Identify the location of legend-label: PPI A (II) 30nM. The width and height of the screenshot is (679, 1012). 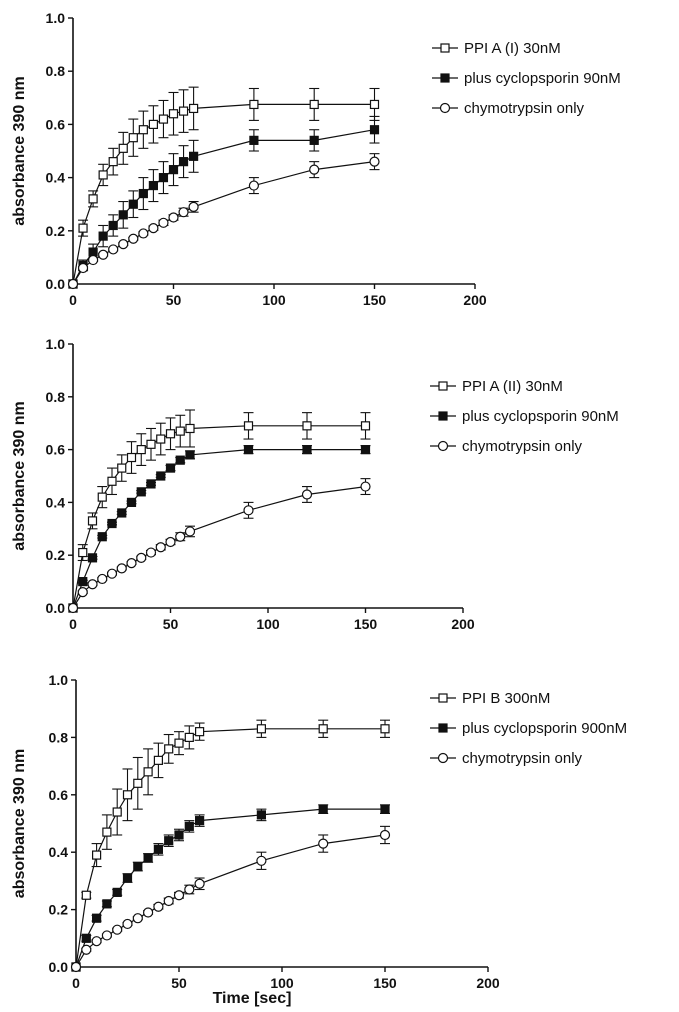
(512, 386).